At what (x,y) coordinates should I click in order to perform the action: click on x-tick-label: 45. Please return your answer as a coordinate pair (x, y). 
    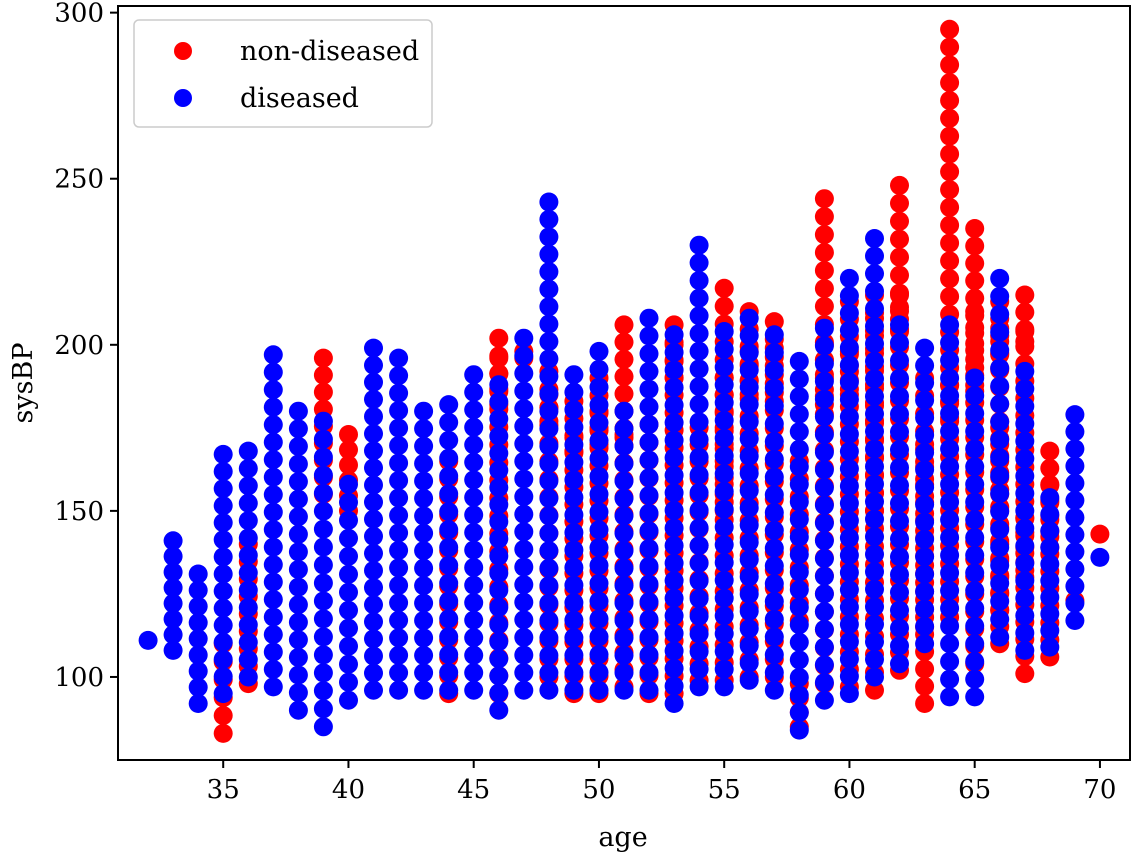
    Looking at the image, I should click on (473, 790).